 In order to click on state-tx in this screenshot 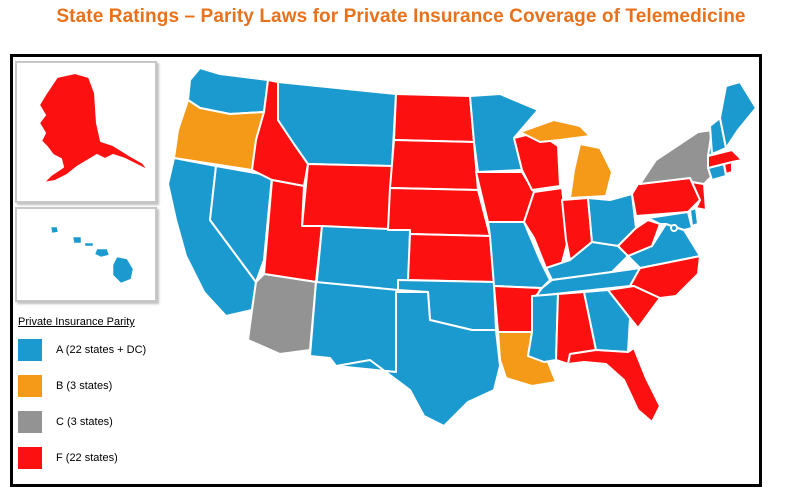, I will do `click(418, 359)`.